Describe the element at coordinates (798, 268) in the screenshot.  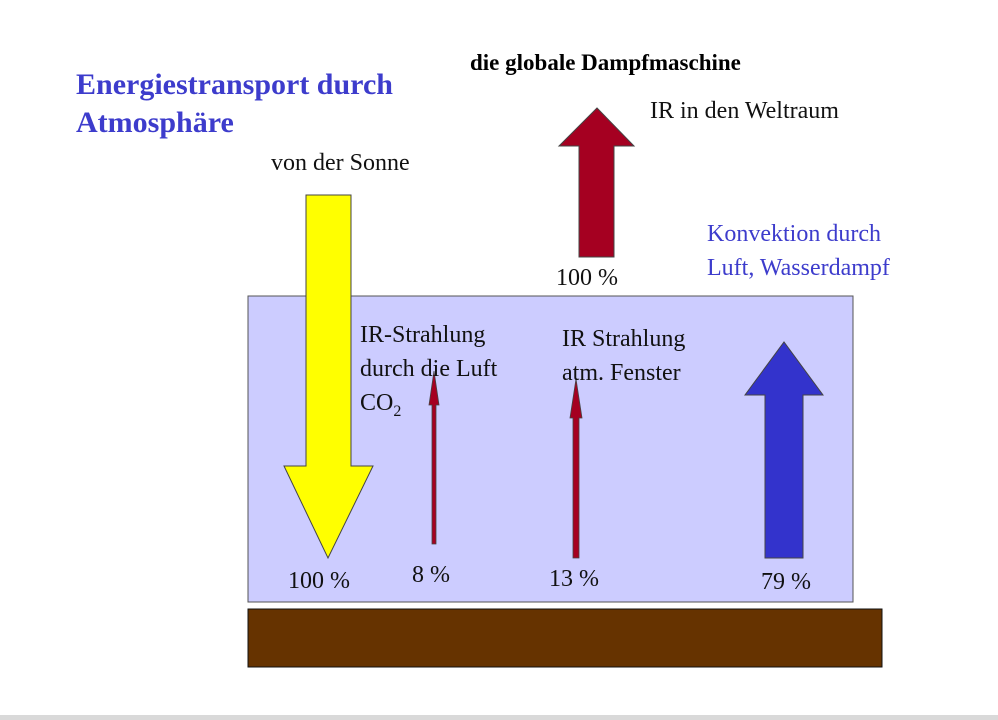
I see `convection-label-line2: Luft, Wasserdampf` at that location.